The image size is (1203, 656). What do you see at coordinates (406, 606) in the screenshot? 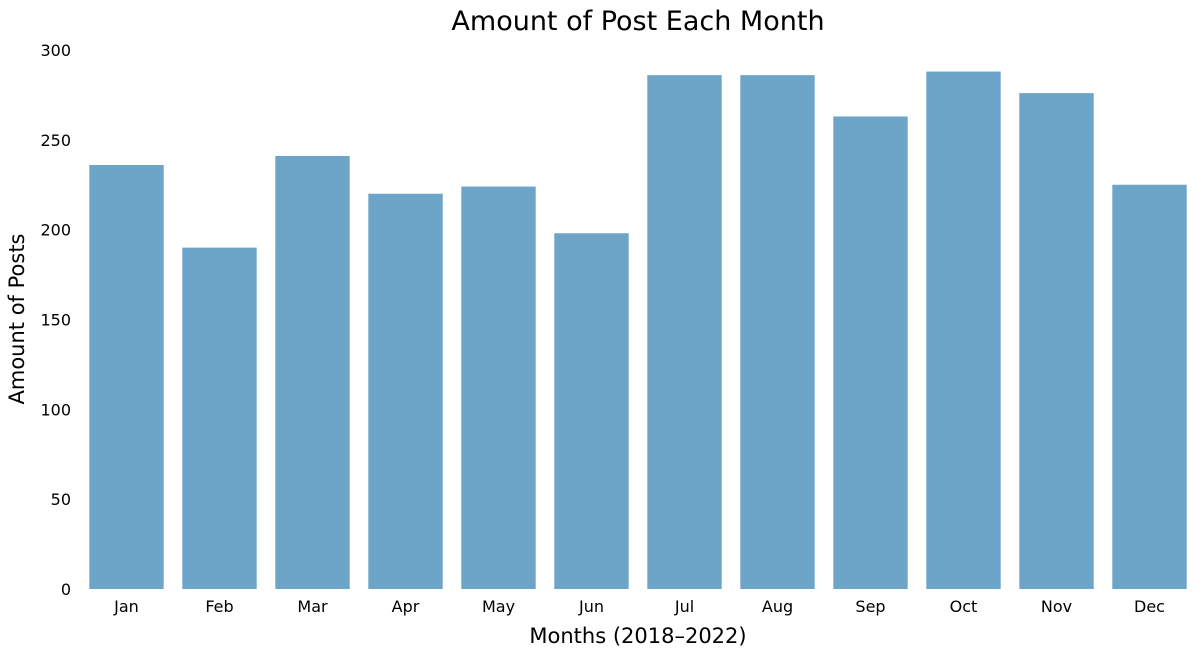
I see `x-tick-label-apr: Apr` at bounding box center [406, 606].